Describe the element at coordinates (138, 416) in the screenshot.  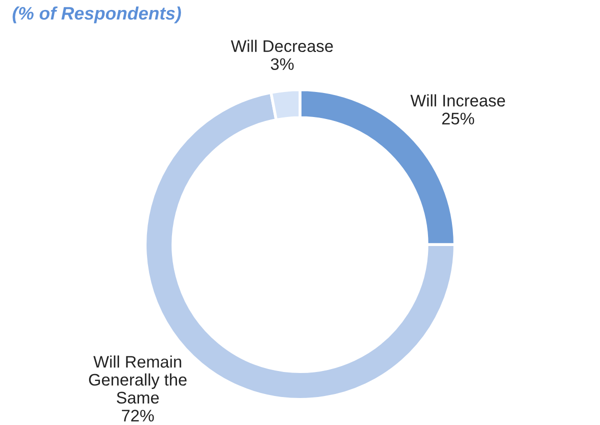
I see `data-label: 72%` at that location.